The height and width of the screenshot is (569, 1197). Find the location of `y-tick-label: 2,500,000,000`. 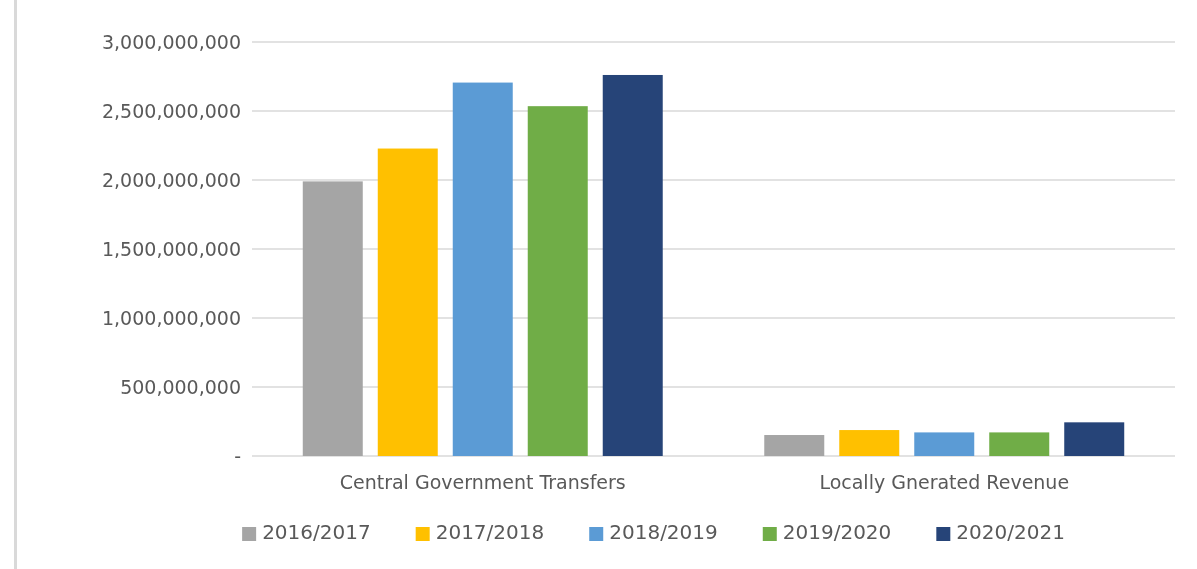

y-tick-label: 2,500,000,000 is located at coordinates (171, 110).